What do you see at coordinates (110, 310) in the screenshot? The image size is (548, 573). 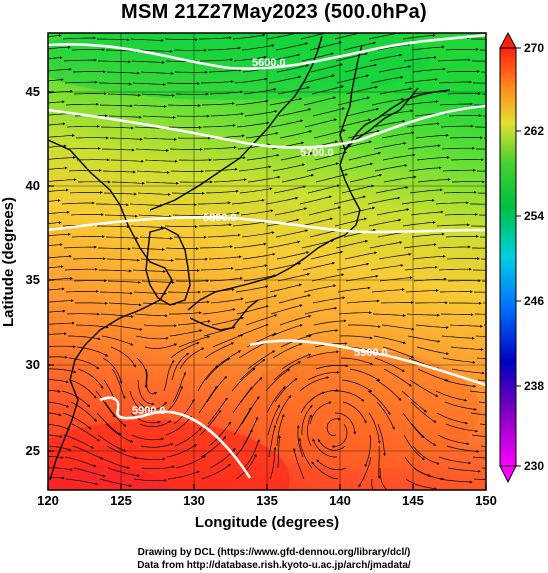 I see `china-coast` at bounding box center [110, 310].